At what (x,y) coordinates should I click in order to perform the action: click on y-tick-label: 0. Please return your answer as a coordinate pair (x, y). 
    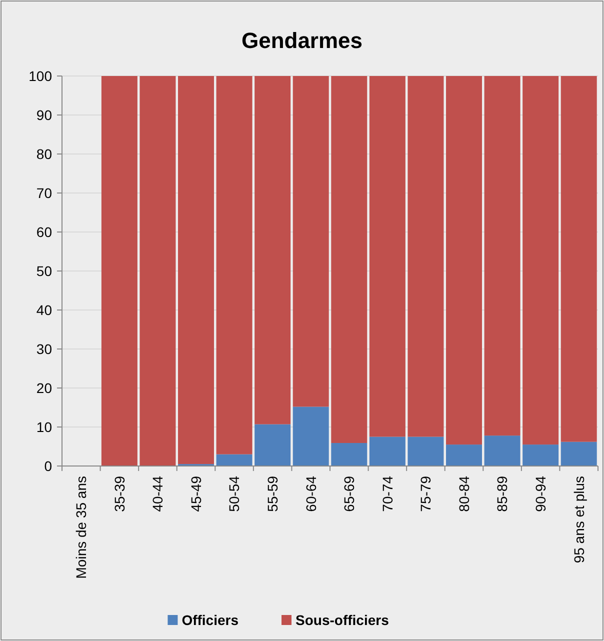
    Looking at the image, I should click on (48, 466).